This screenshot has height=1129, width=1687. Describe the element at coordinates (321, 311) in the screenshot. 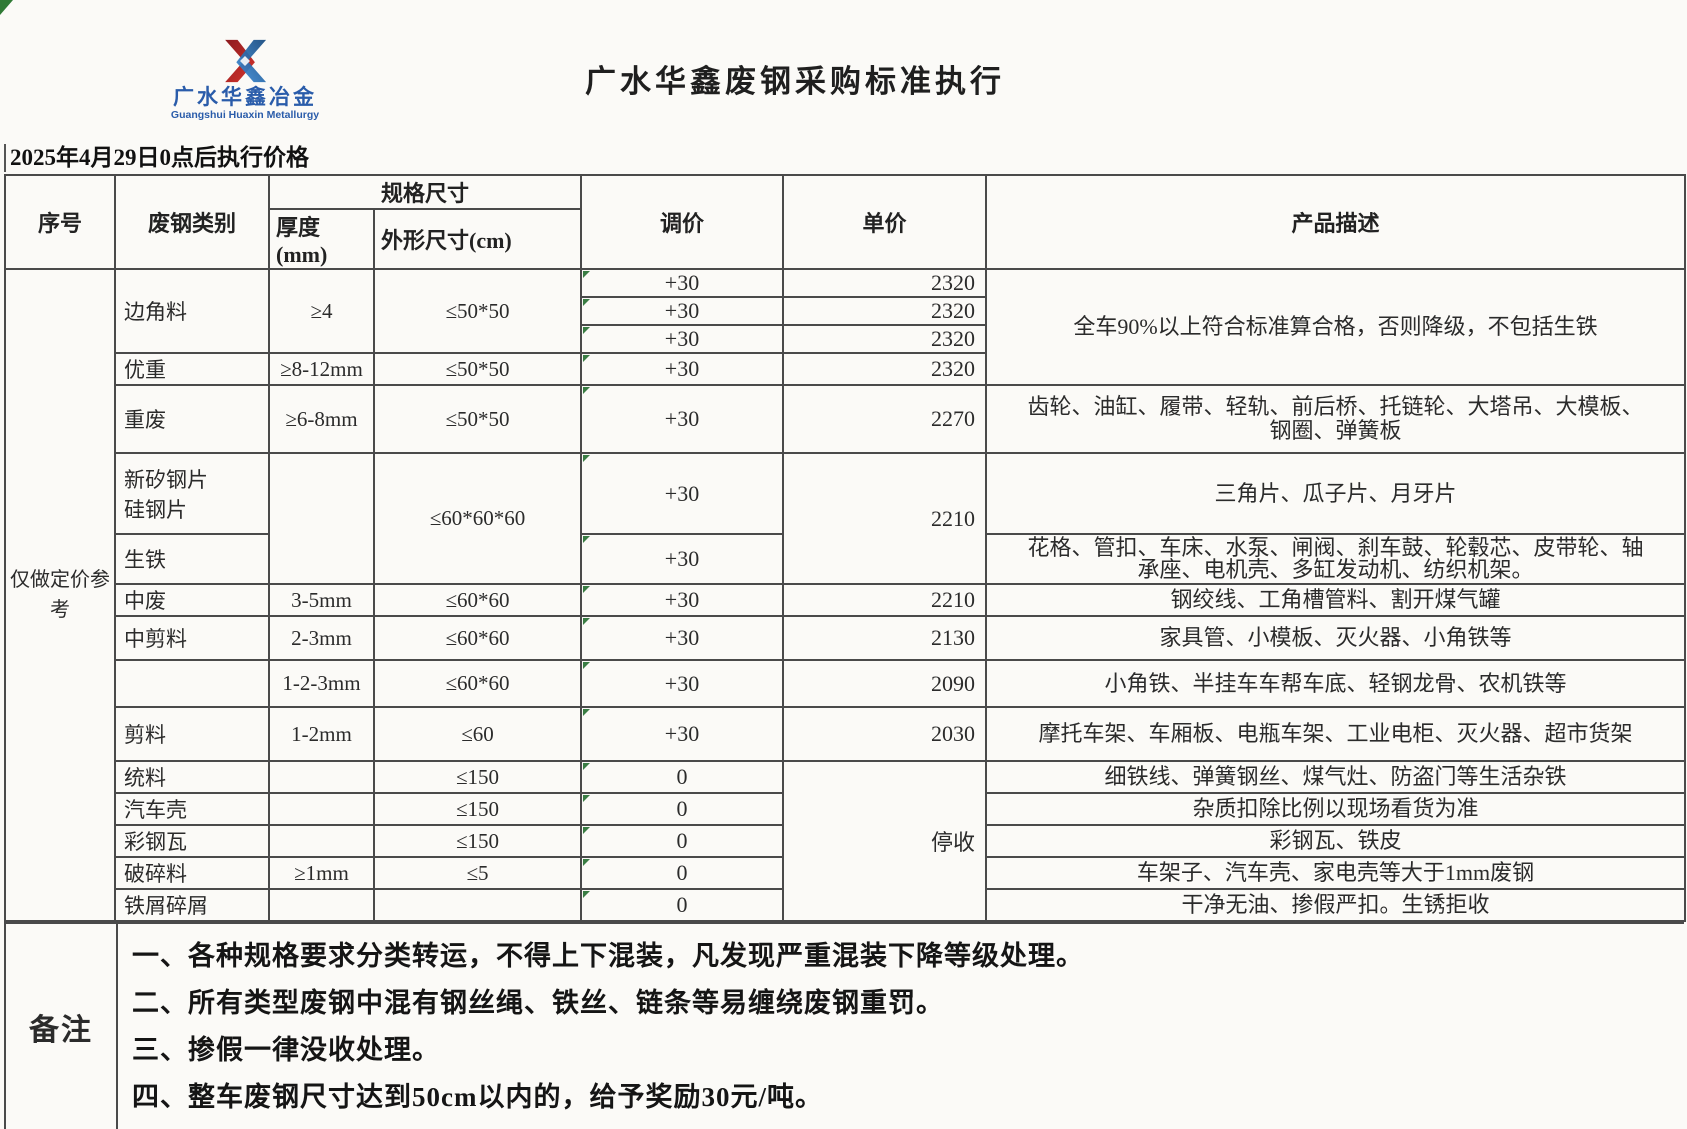

I see `thickness-cell: ≥4` at that location.